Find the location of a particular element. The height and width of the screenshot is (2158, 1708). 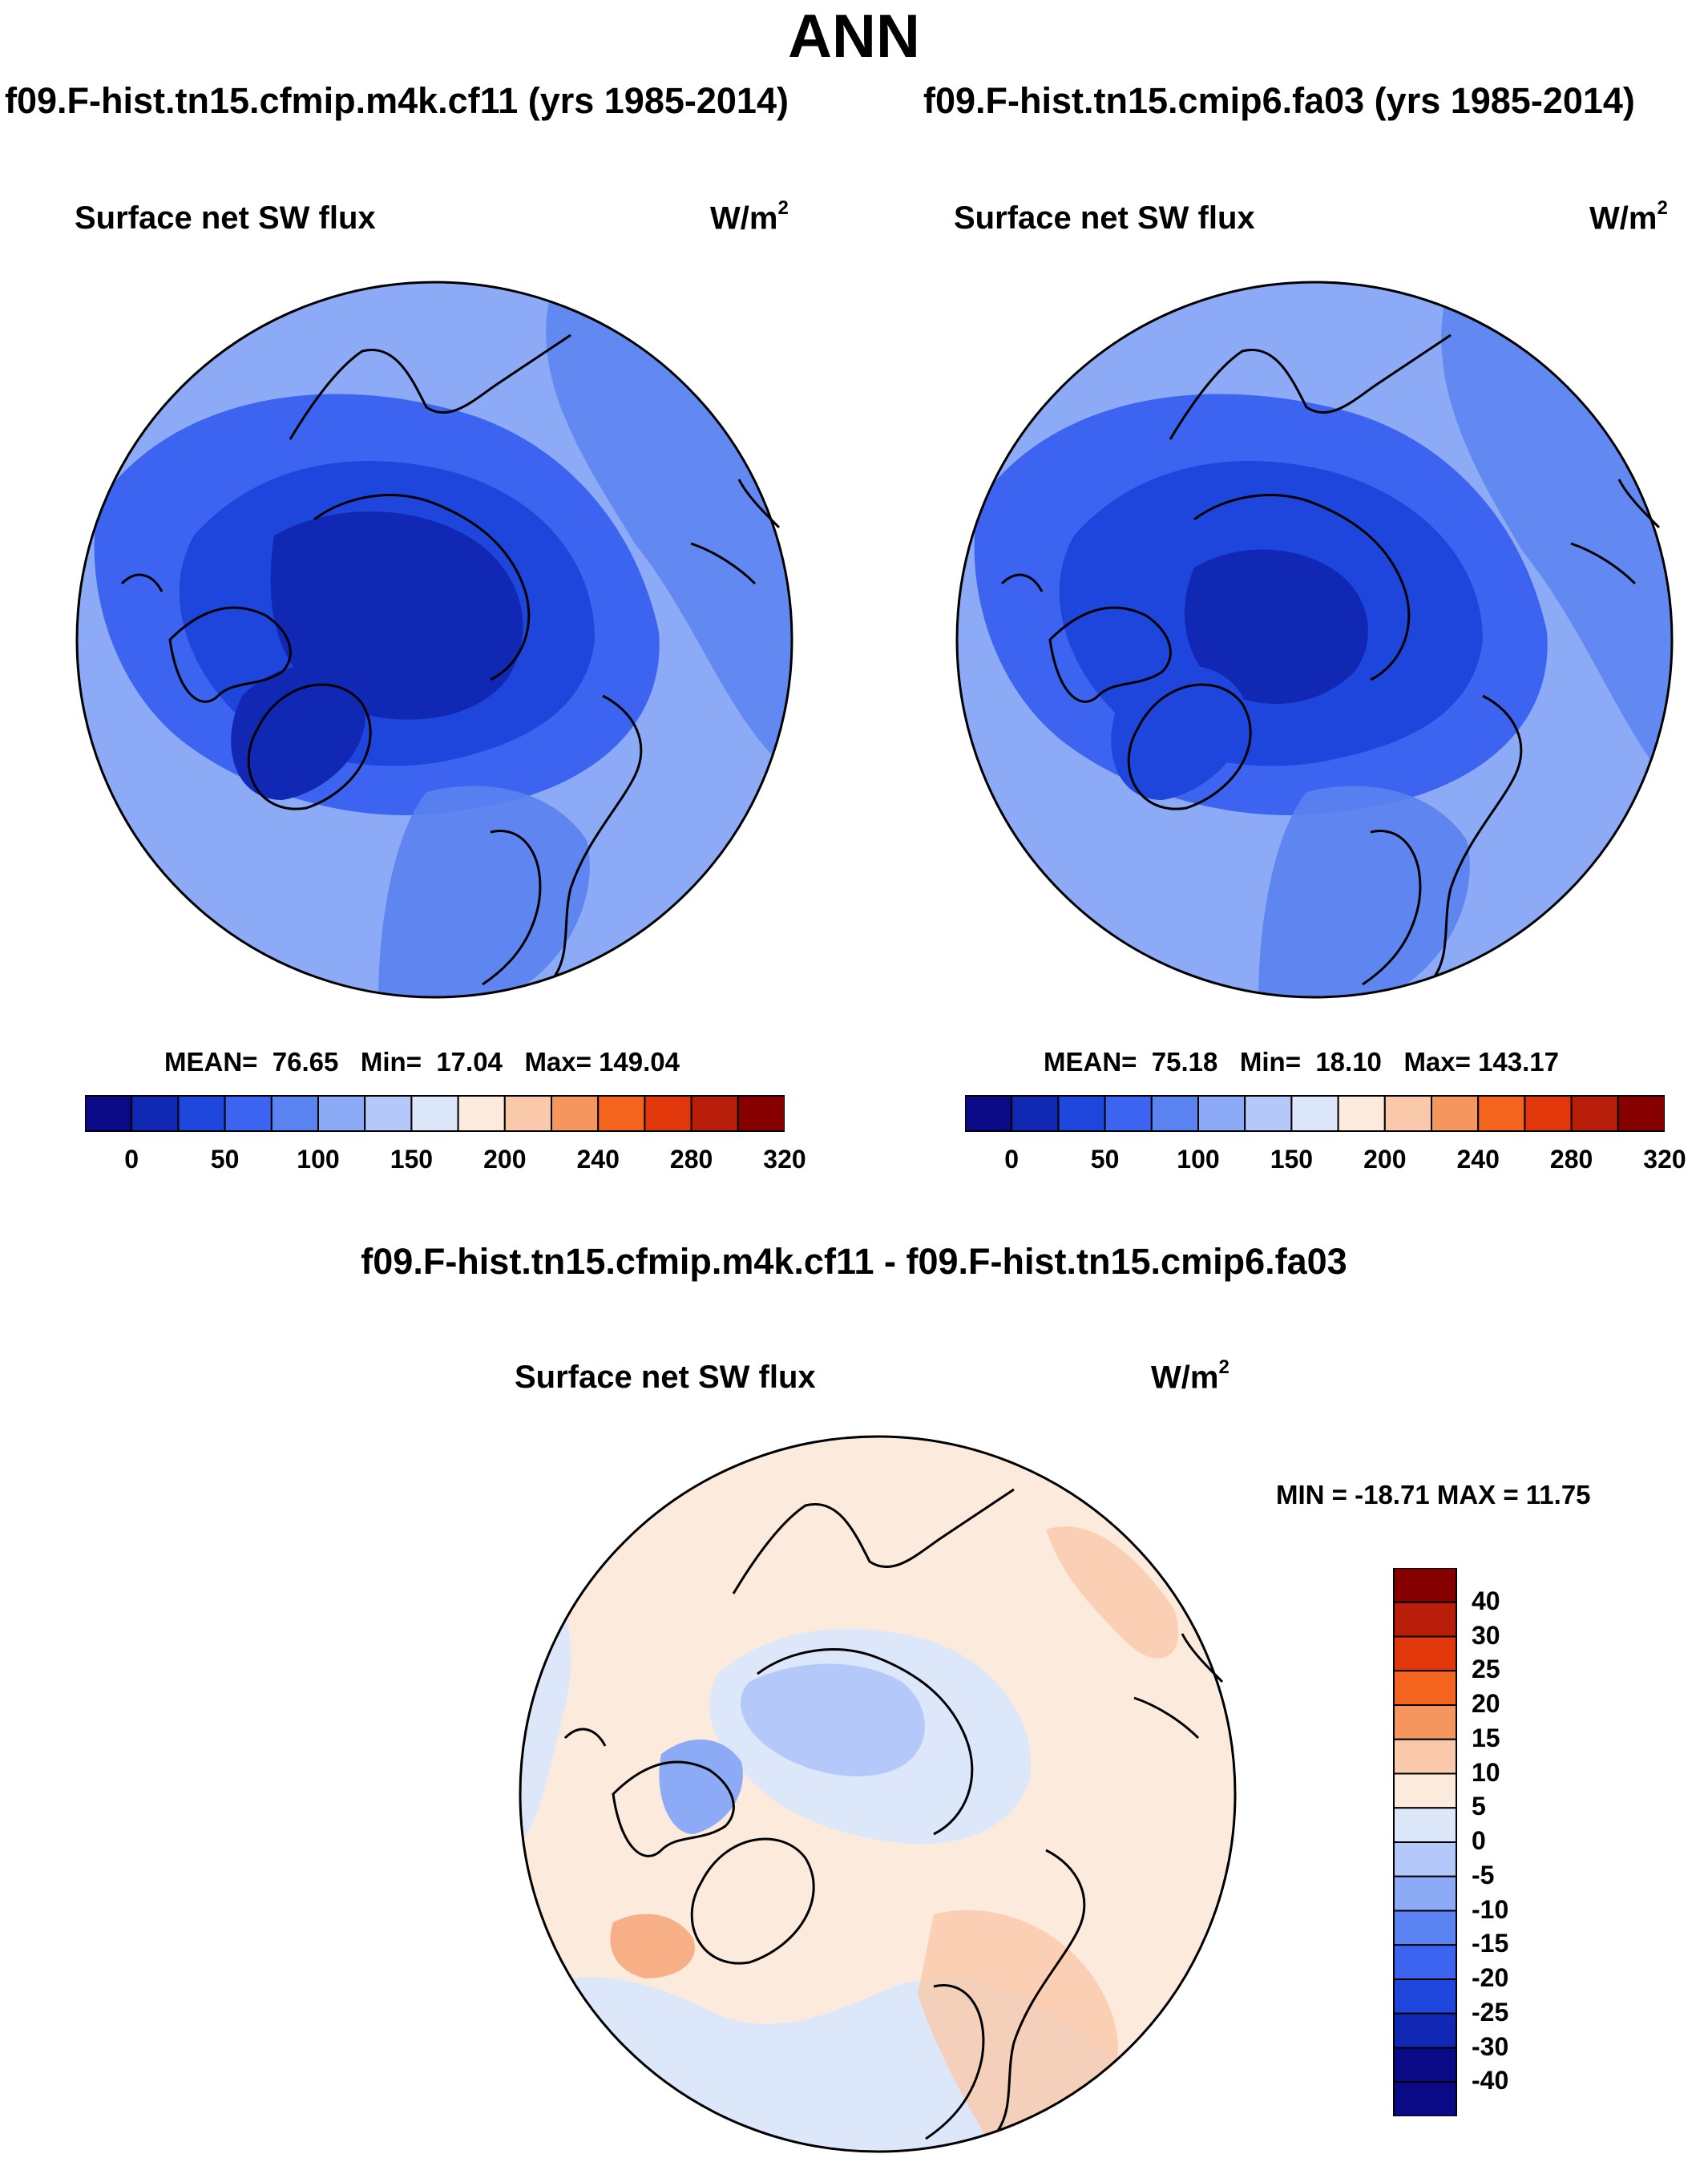

panel2-variable-label: Surface net SW flux is located at coordinates (1104, 218).